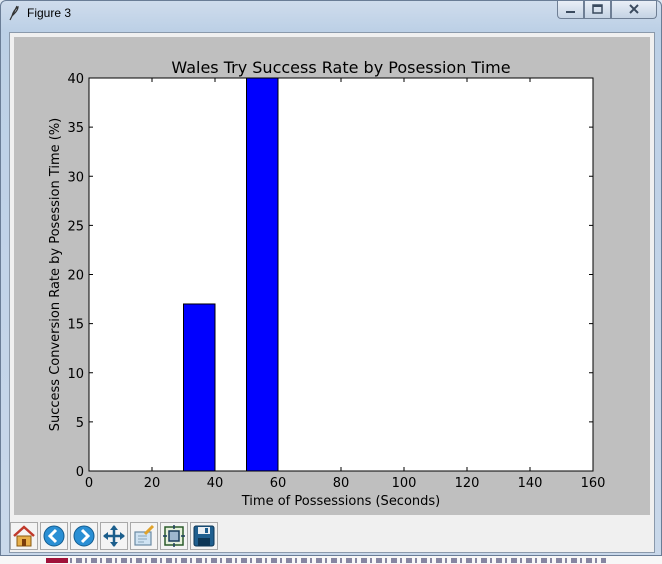 This screenshot has height=564, width=662. Describe the element at coordinates (14, 13) in the screenshot. I see `feather-icon` at that location.